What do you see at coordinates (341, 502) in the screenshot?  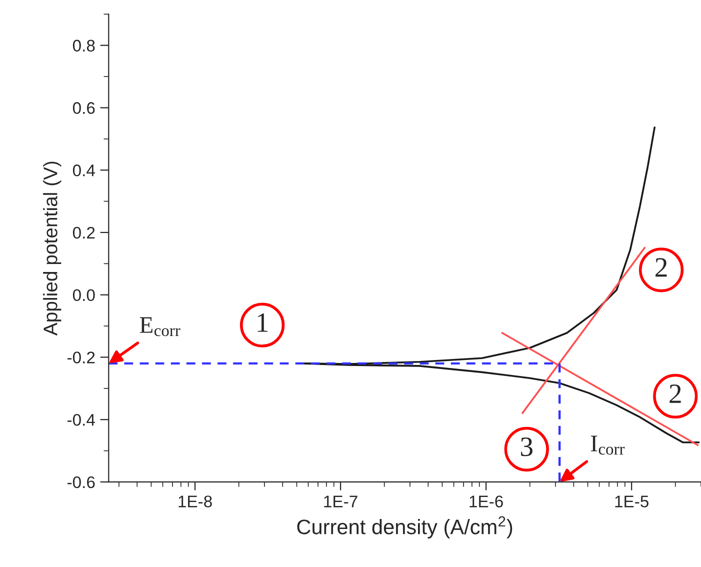 I see `x-tick-label: 1E-7` at bounding box center [341, 502].